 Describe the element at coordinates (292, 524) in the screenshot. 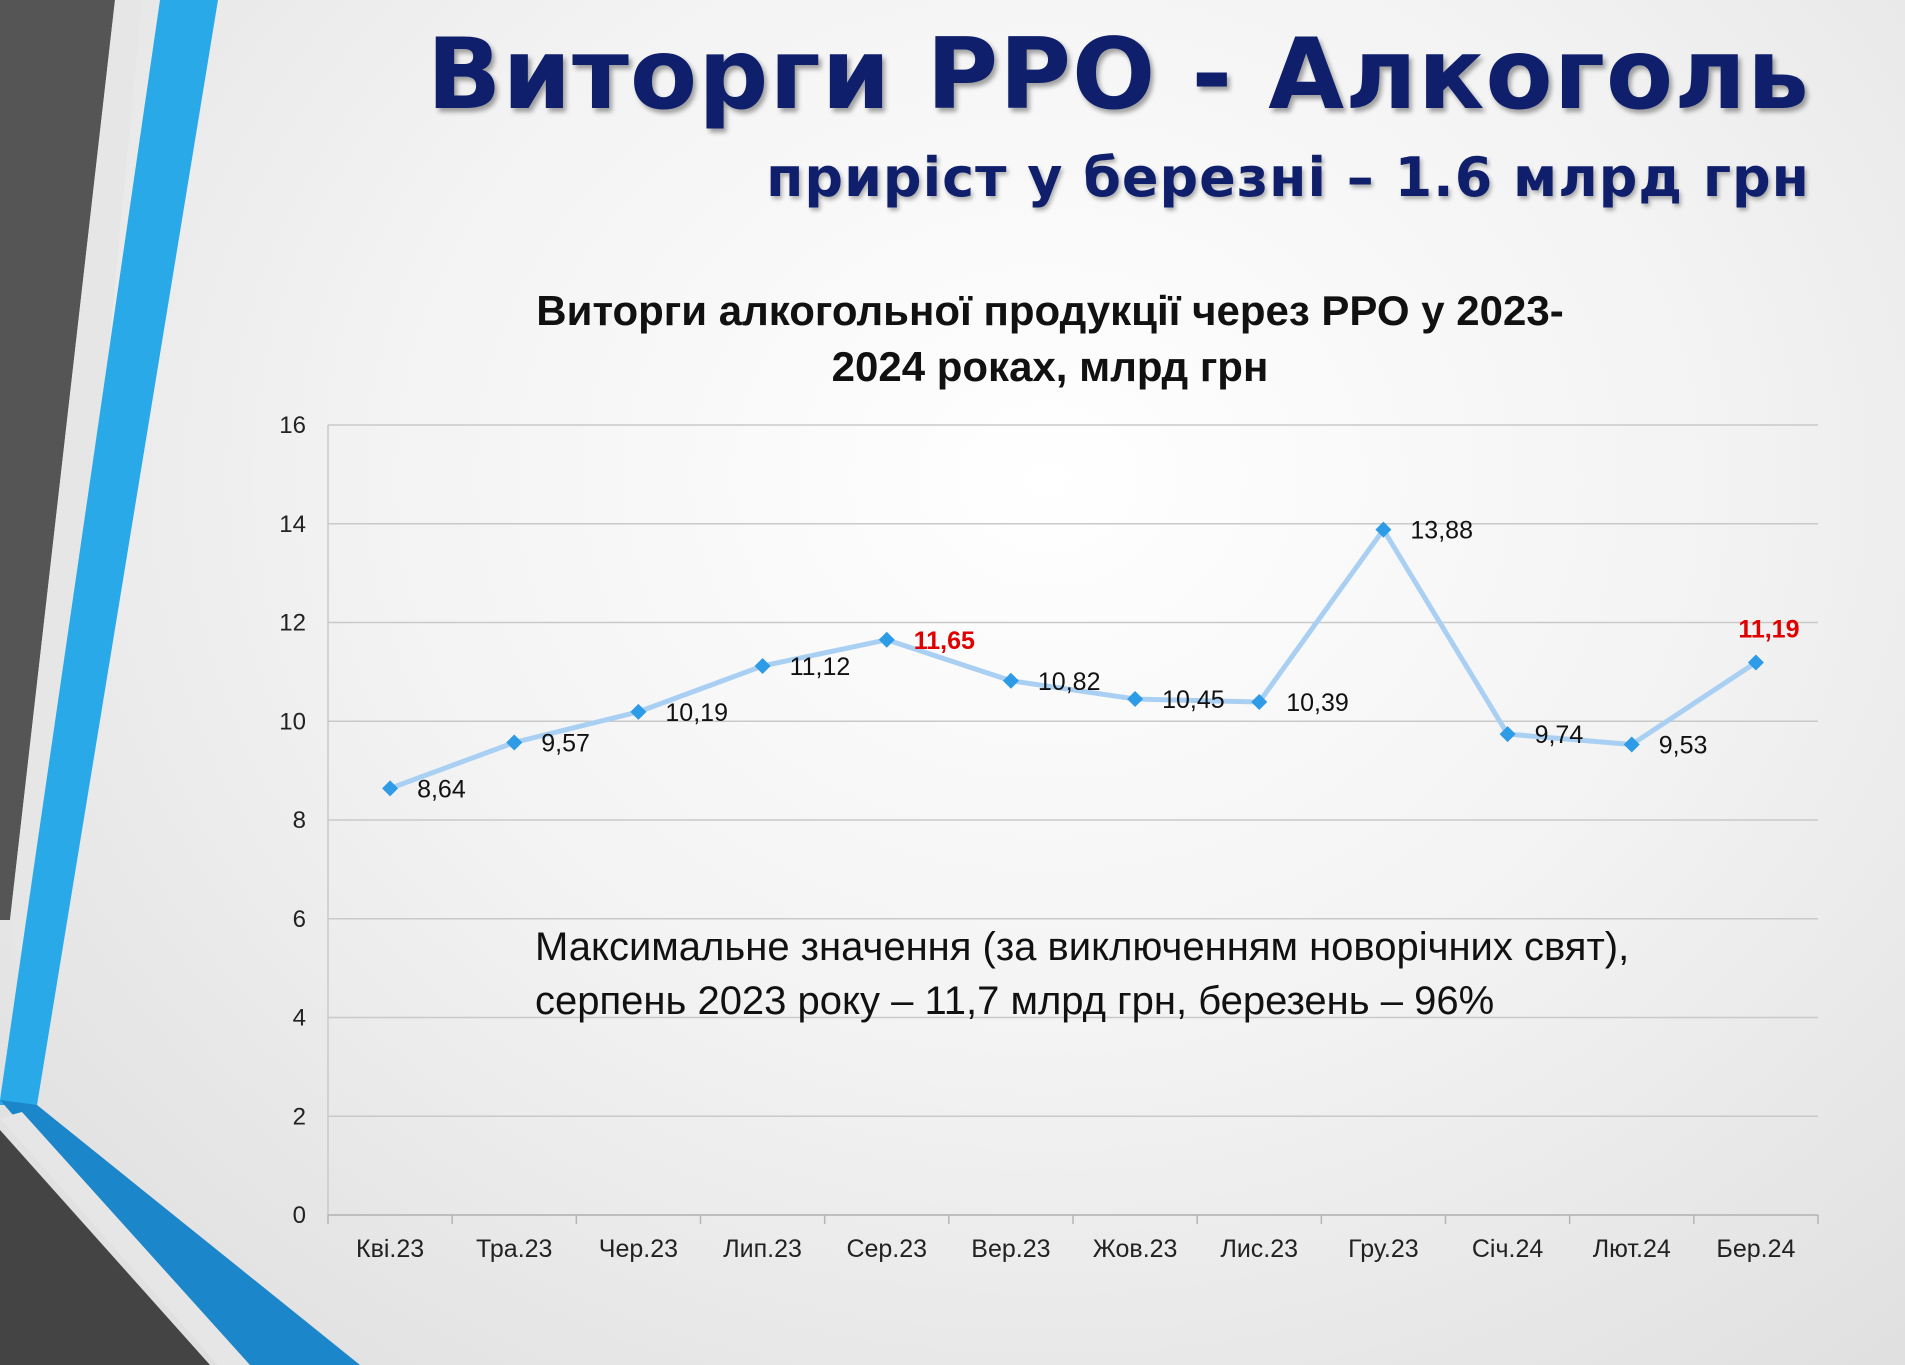

I see `y-tick-label: 14` at that location.